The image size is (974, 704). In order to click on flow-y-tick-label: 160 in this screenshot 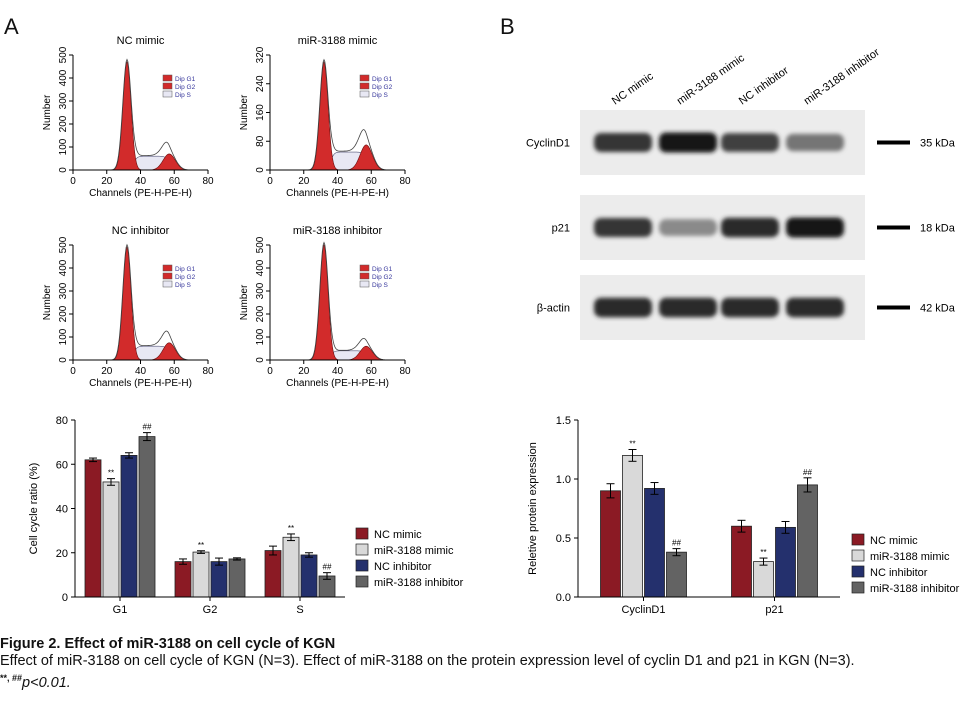, I will do `click(260, 112)`.